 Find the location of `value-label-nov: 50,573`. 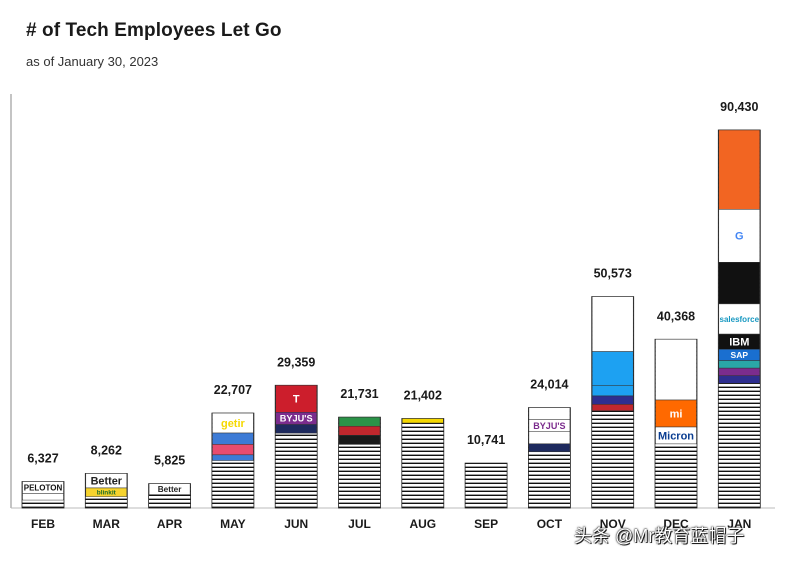

value-label-nov: 50,573 is located at coordinates (613, 274).